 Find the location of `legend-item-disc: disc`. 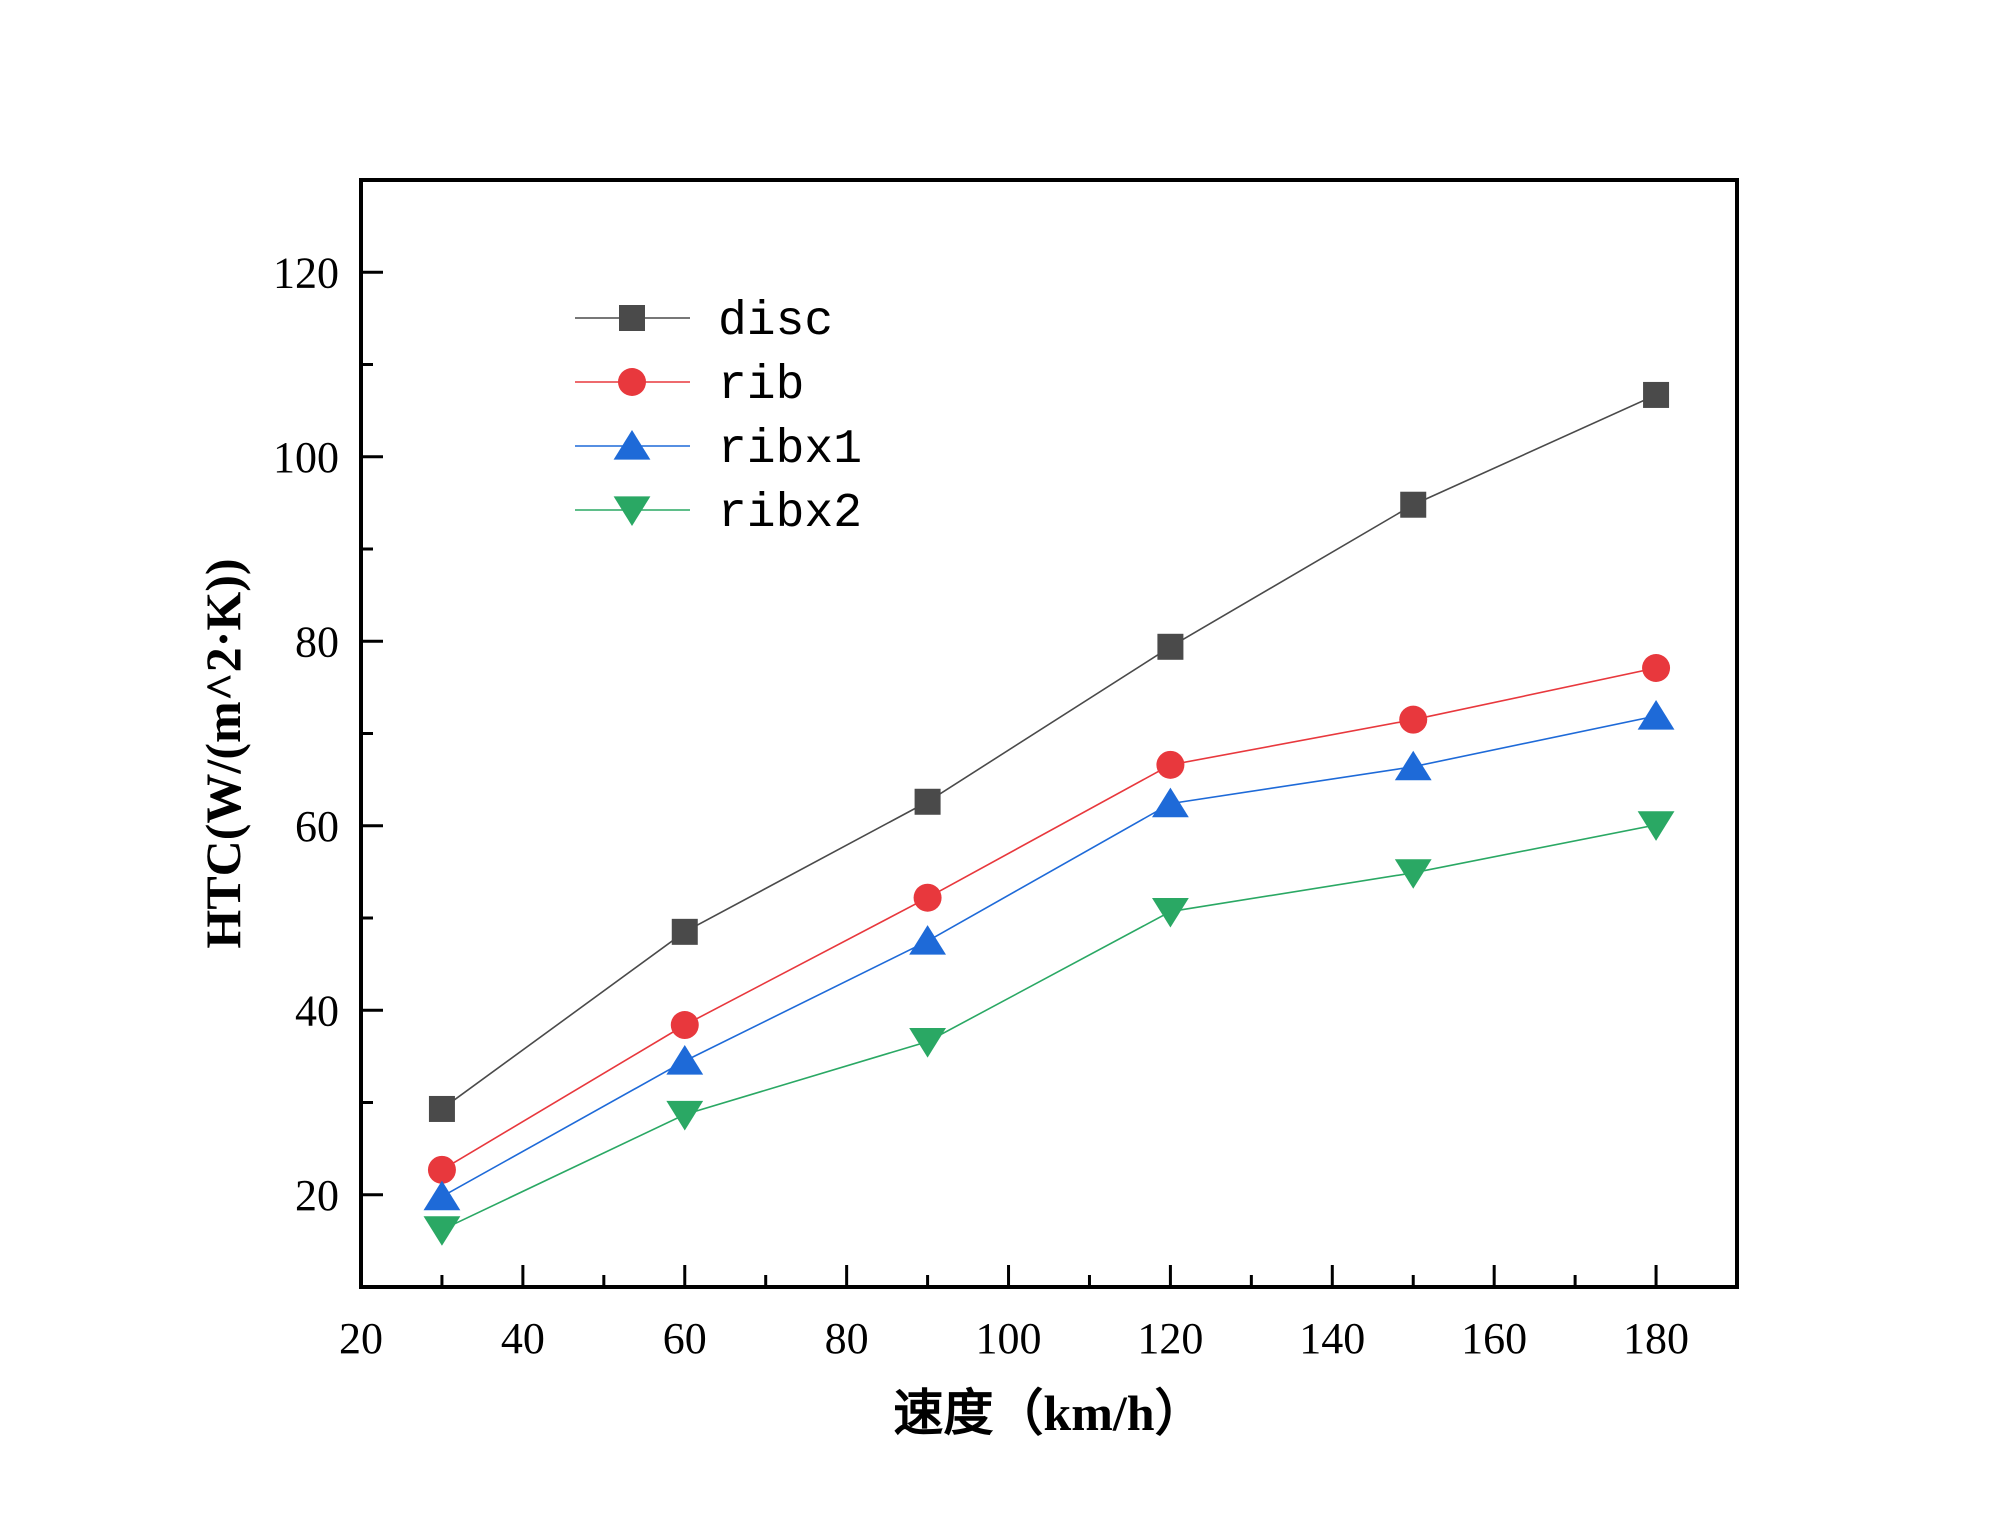

legend-item-disc: disc is located at coordinates (704, 322).